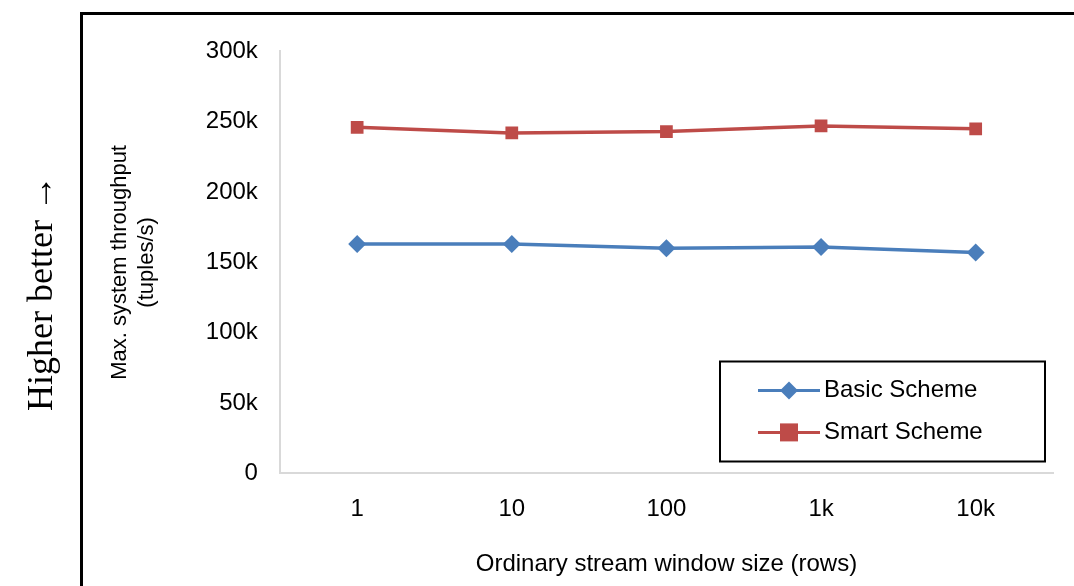 This screenshot has height=586, width=1074. I want to click on x-tick-label: 10, so click(512, 508).